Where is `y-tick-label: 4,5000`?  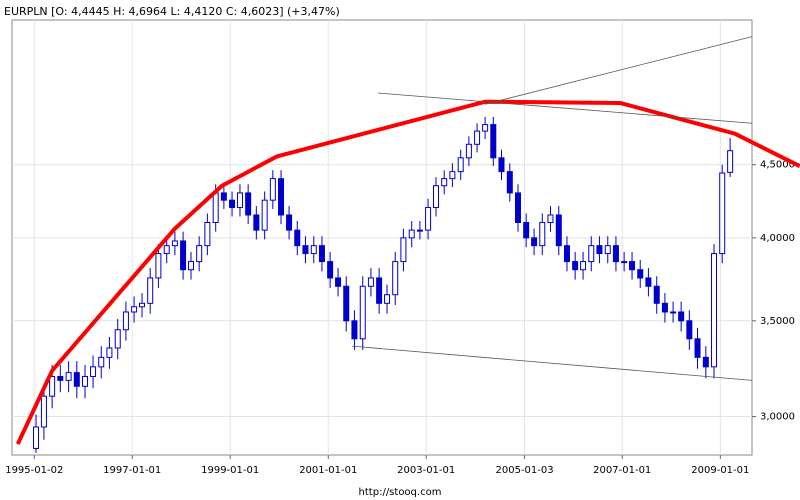 y-tick-label: 4,5000 is located at coordinates (777, 165).